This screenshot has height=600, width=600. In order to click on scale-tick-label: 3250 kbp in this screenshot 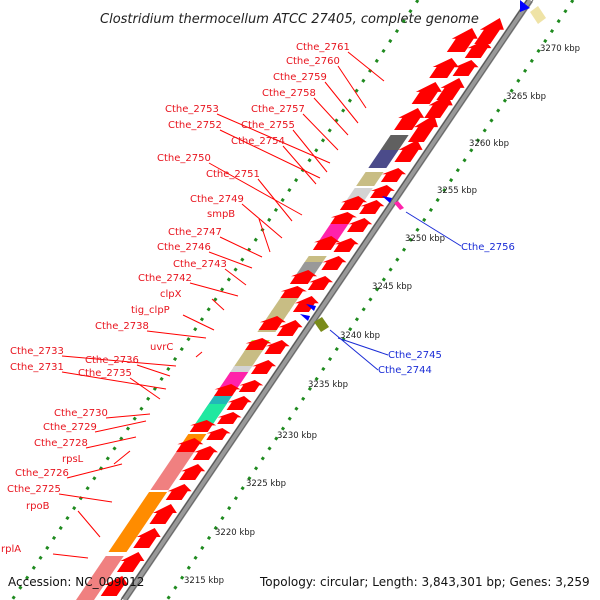, I will do `click(425, 239)`.